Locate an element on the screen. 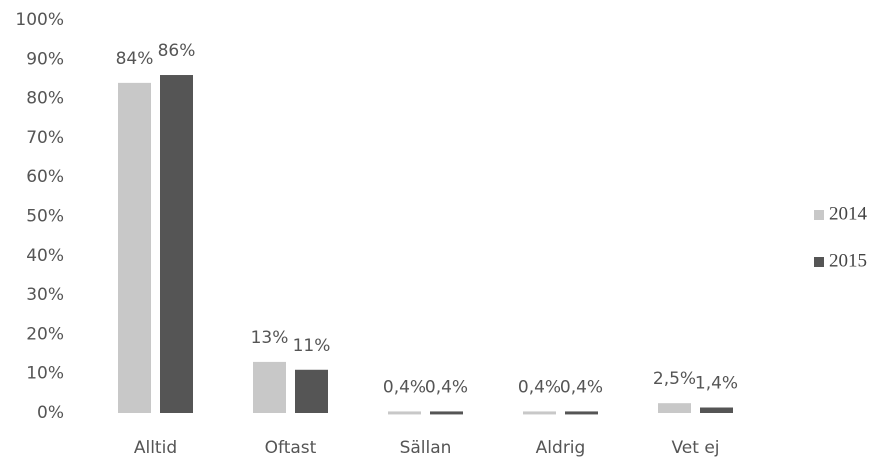  value-label: 13% is located at coordinates (270, 338).